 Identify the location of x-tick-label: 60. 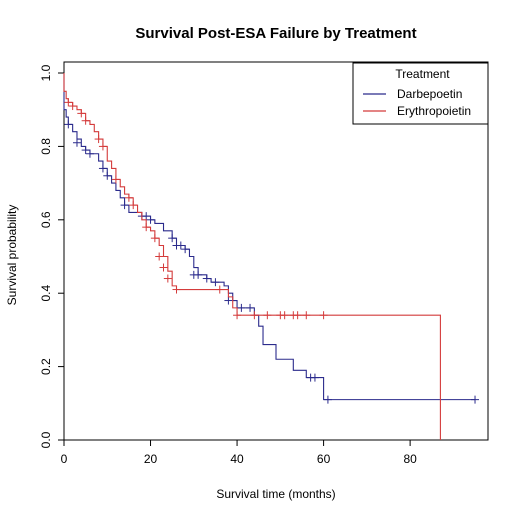
(324, 459).